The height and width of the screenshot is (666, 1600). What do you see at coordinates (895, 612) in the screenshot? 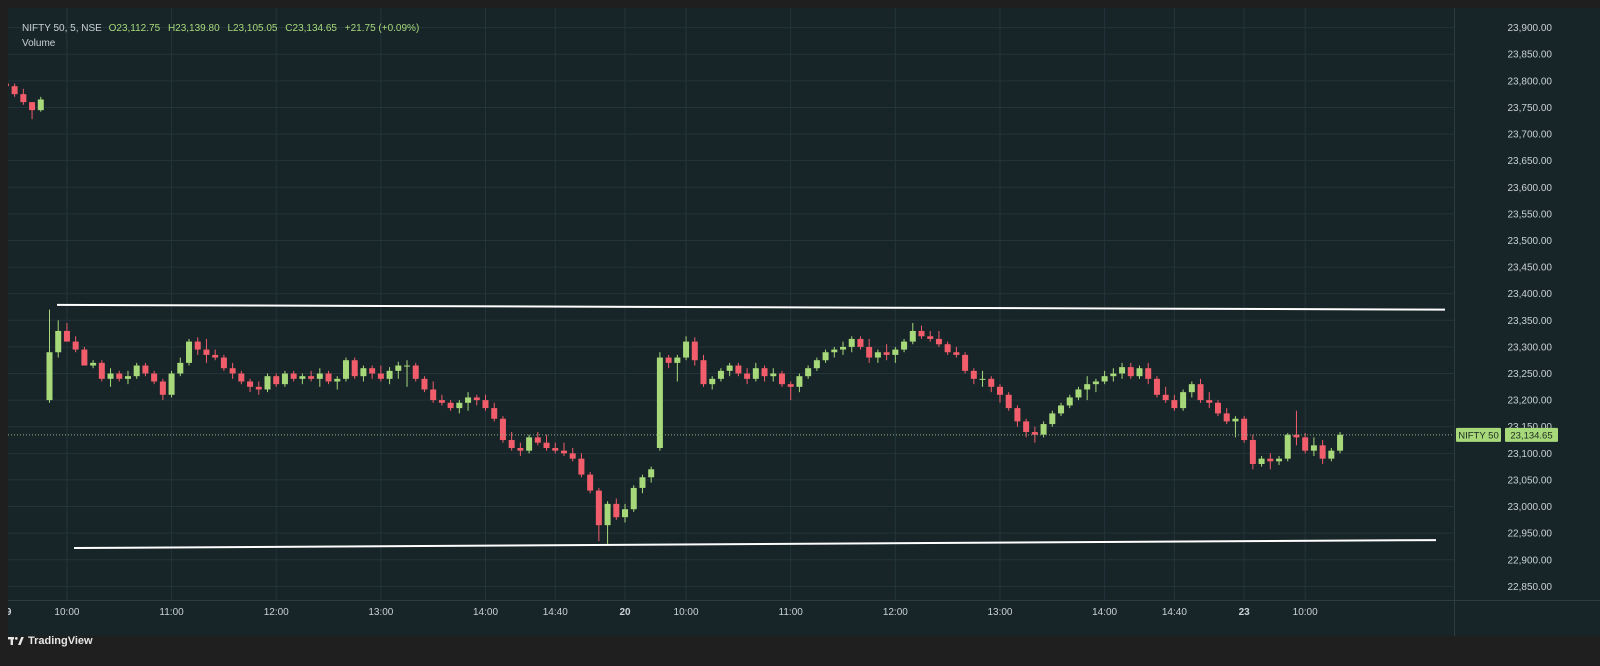
I see `time-tick-label: 12:00` at bounding box center [895, 612].